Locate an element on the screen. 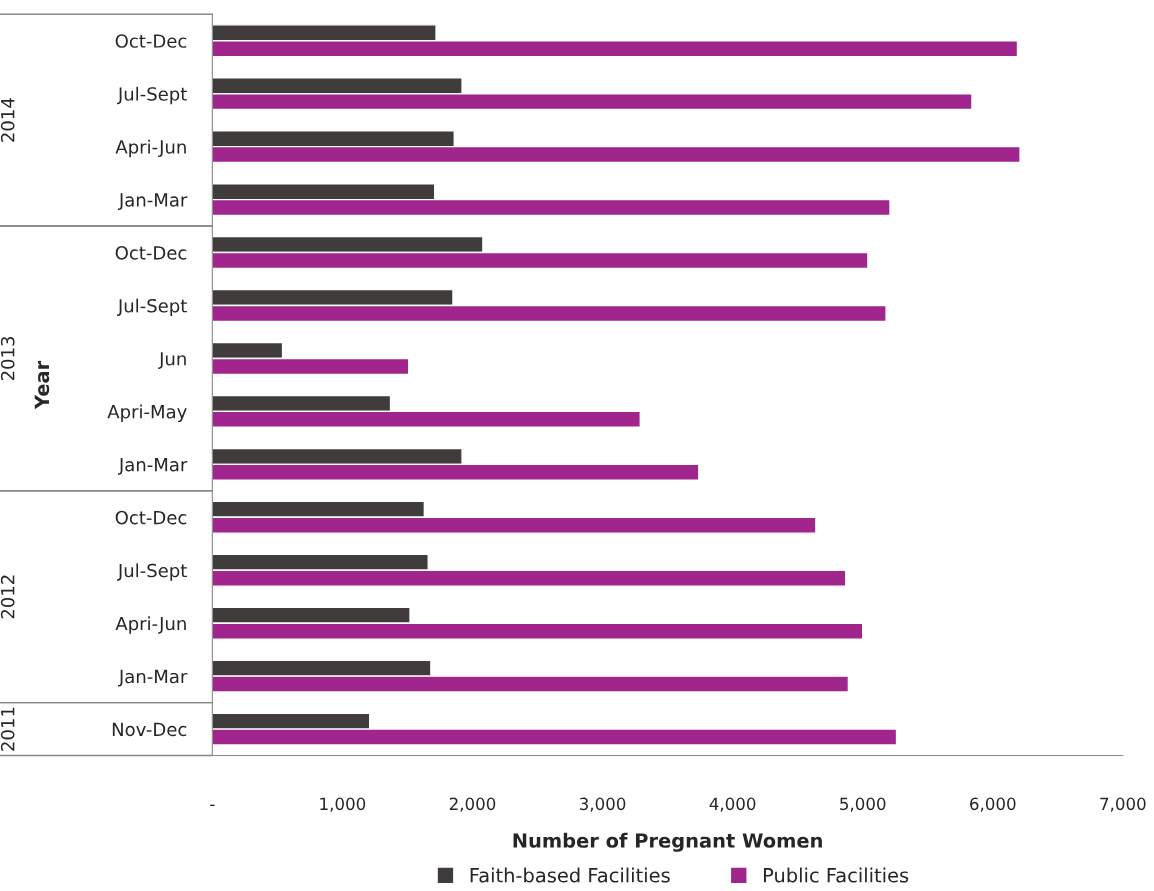 This screenshot has height=891, width=1154. y-tick-label: Apri-May is located at coordinates (147, 413).